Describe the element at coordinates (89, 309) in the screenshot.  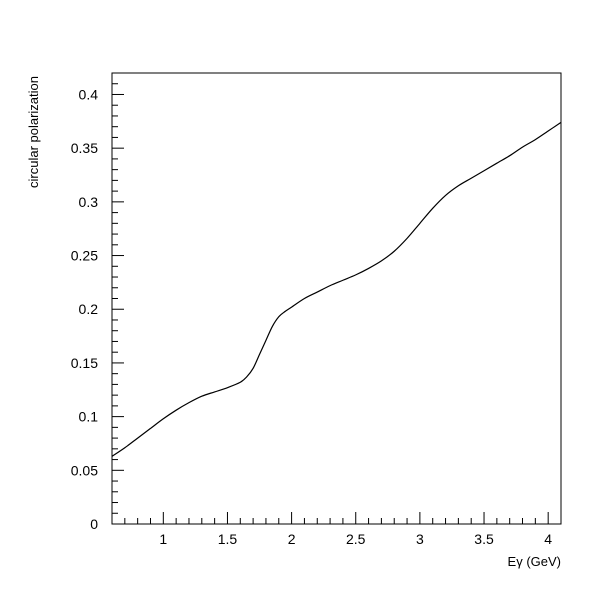
I see `y-tick-label: 0.2` at that location.